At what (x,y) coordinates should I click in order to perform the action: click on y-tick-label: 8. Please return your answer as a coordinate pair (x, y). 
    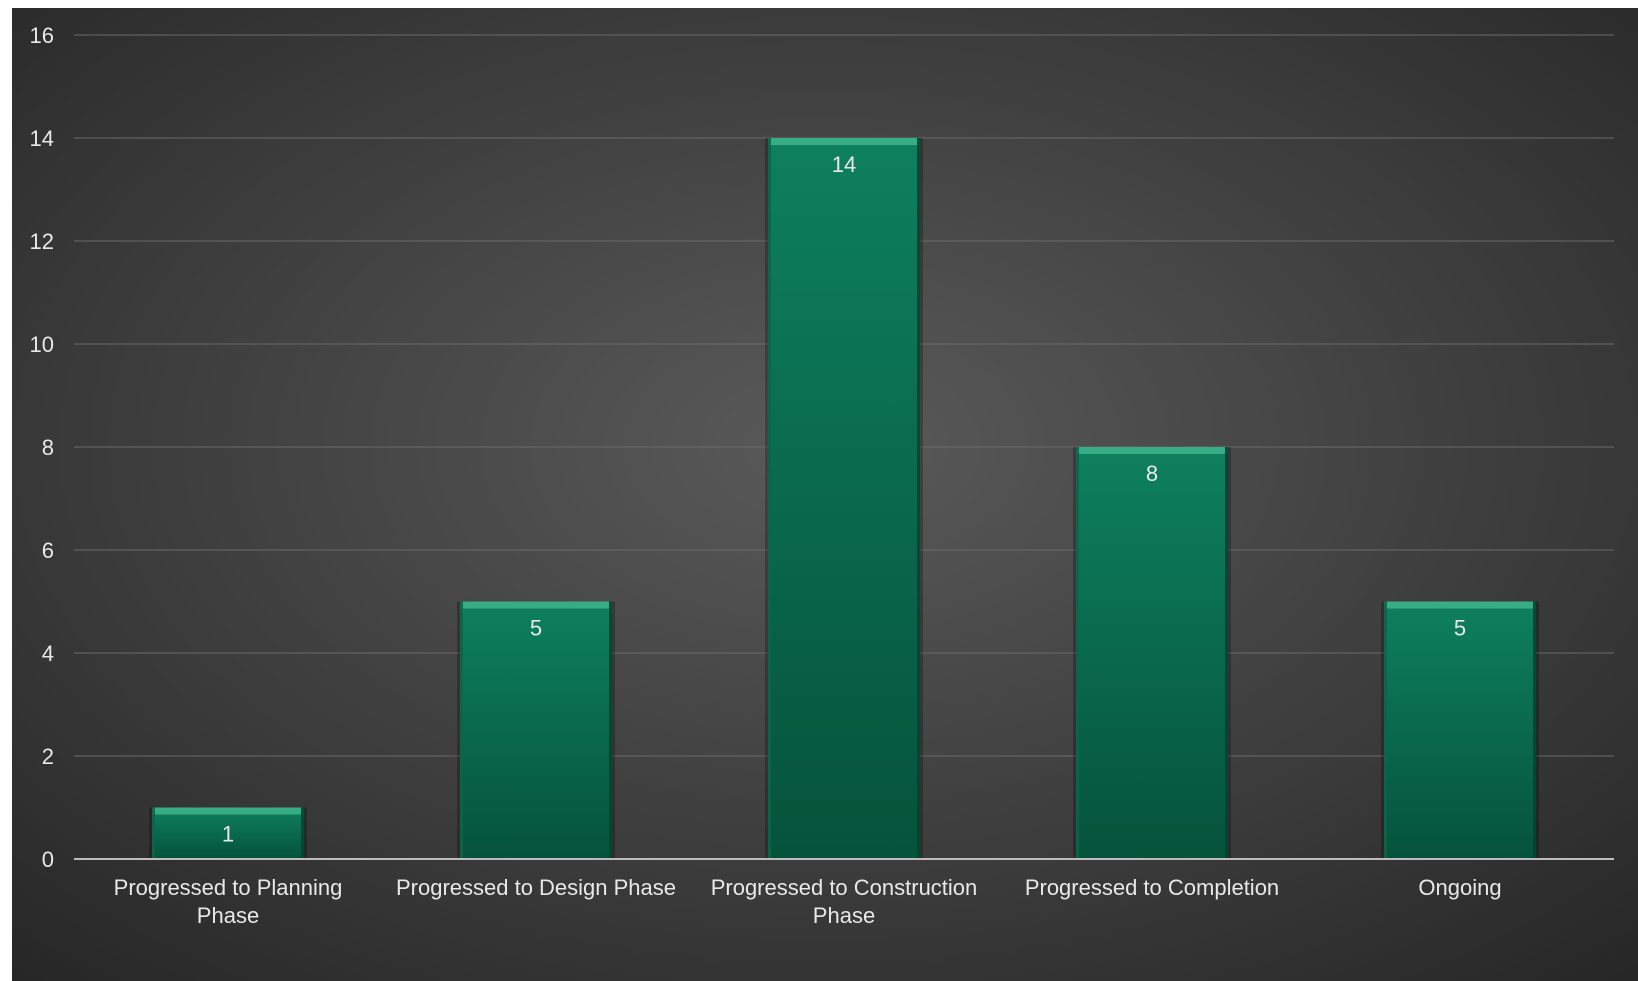
    Looking at the image, I should click on (48, 447).